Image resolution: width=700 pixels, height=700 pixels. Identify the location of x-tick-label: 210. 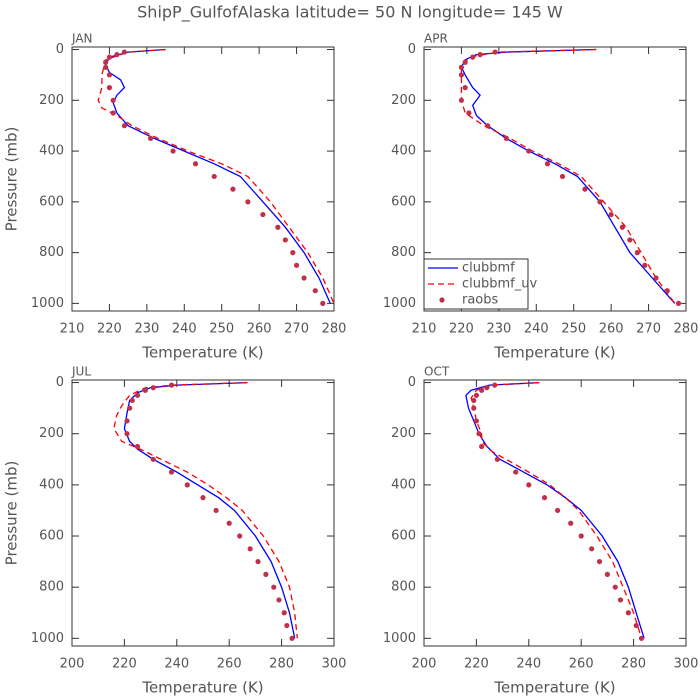
(424, 329).